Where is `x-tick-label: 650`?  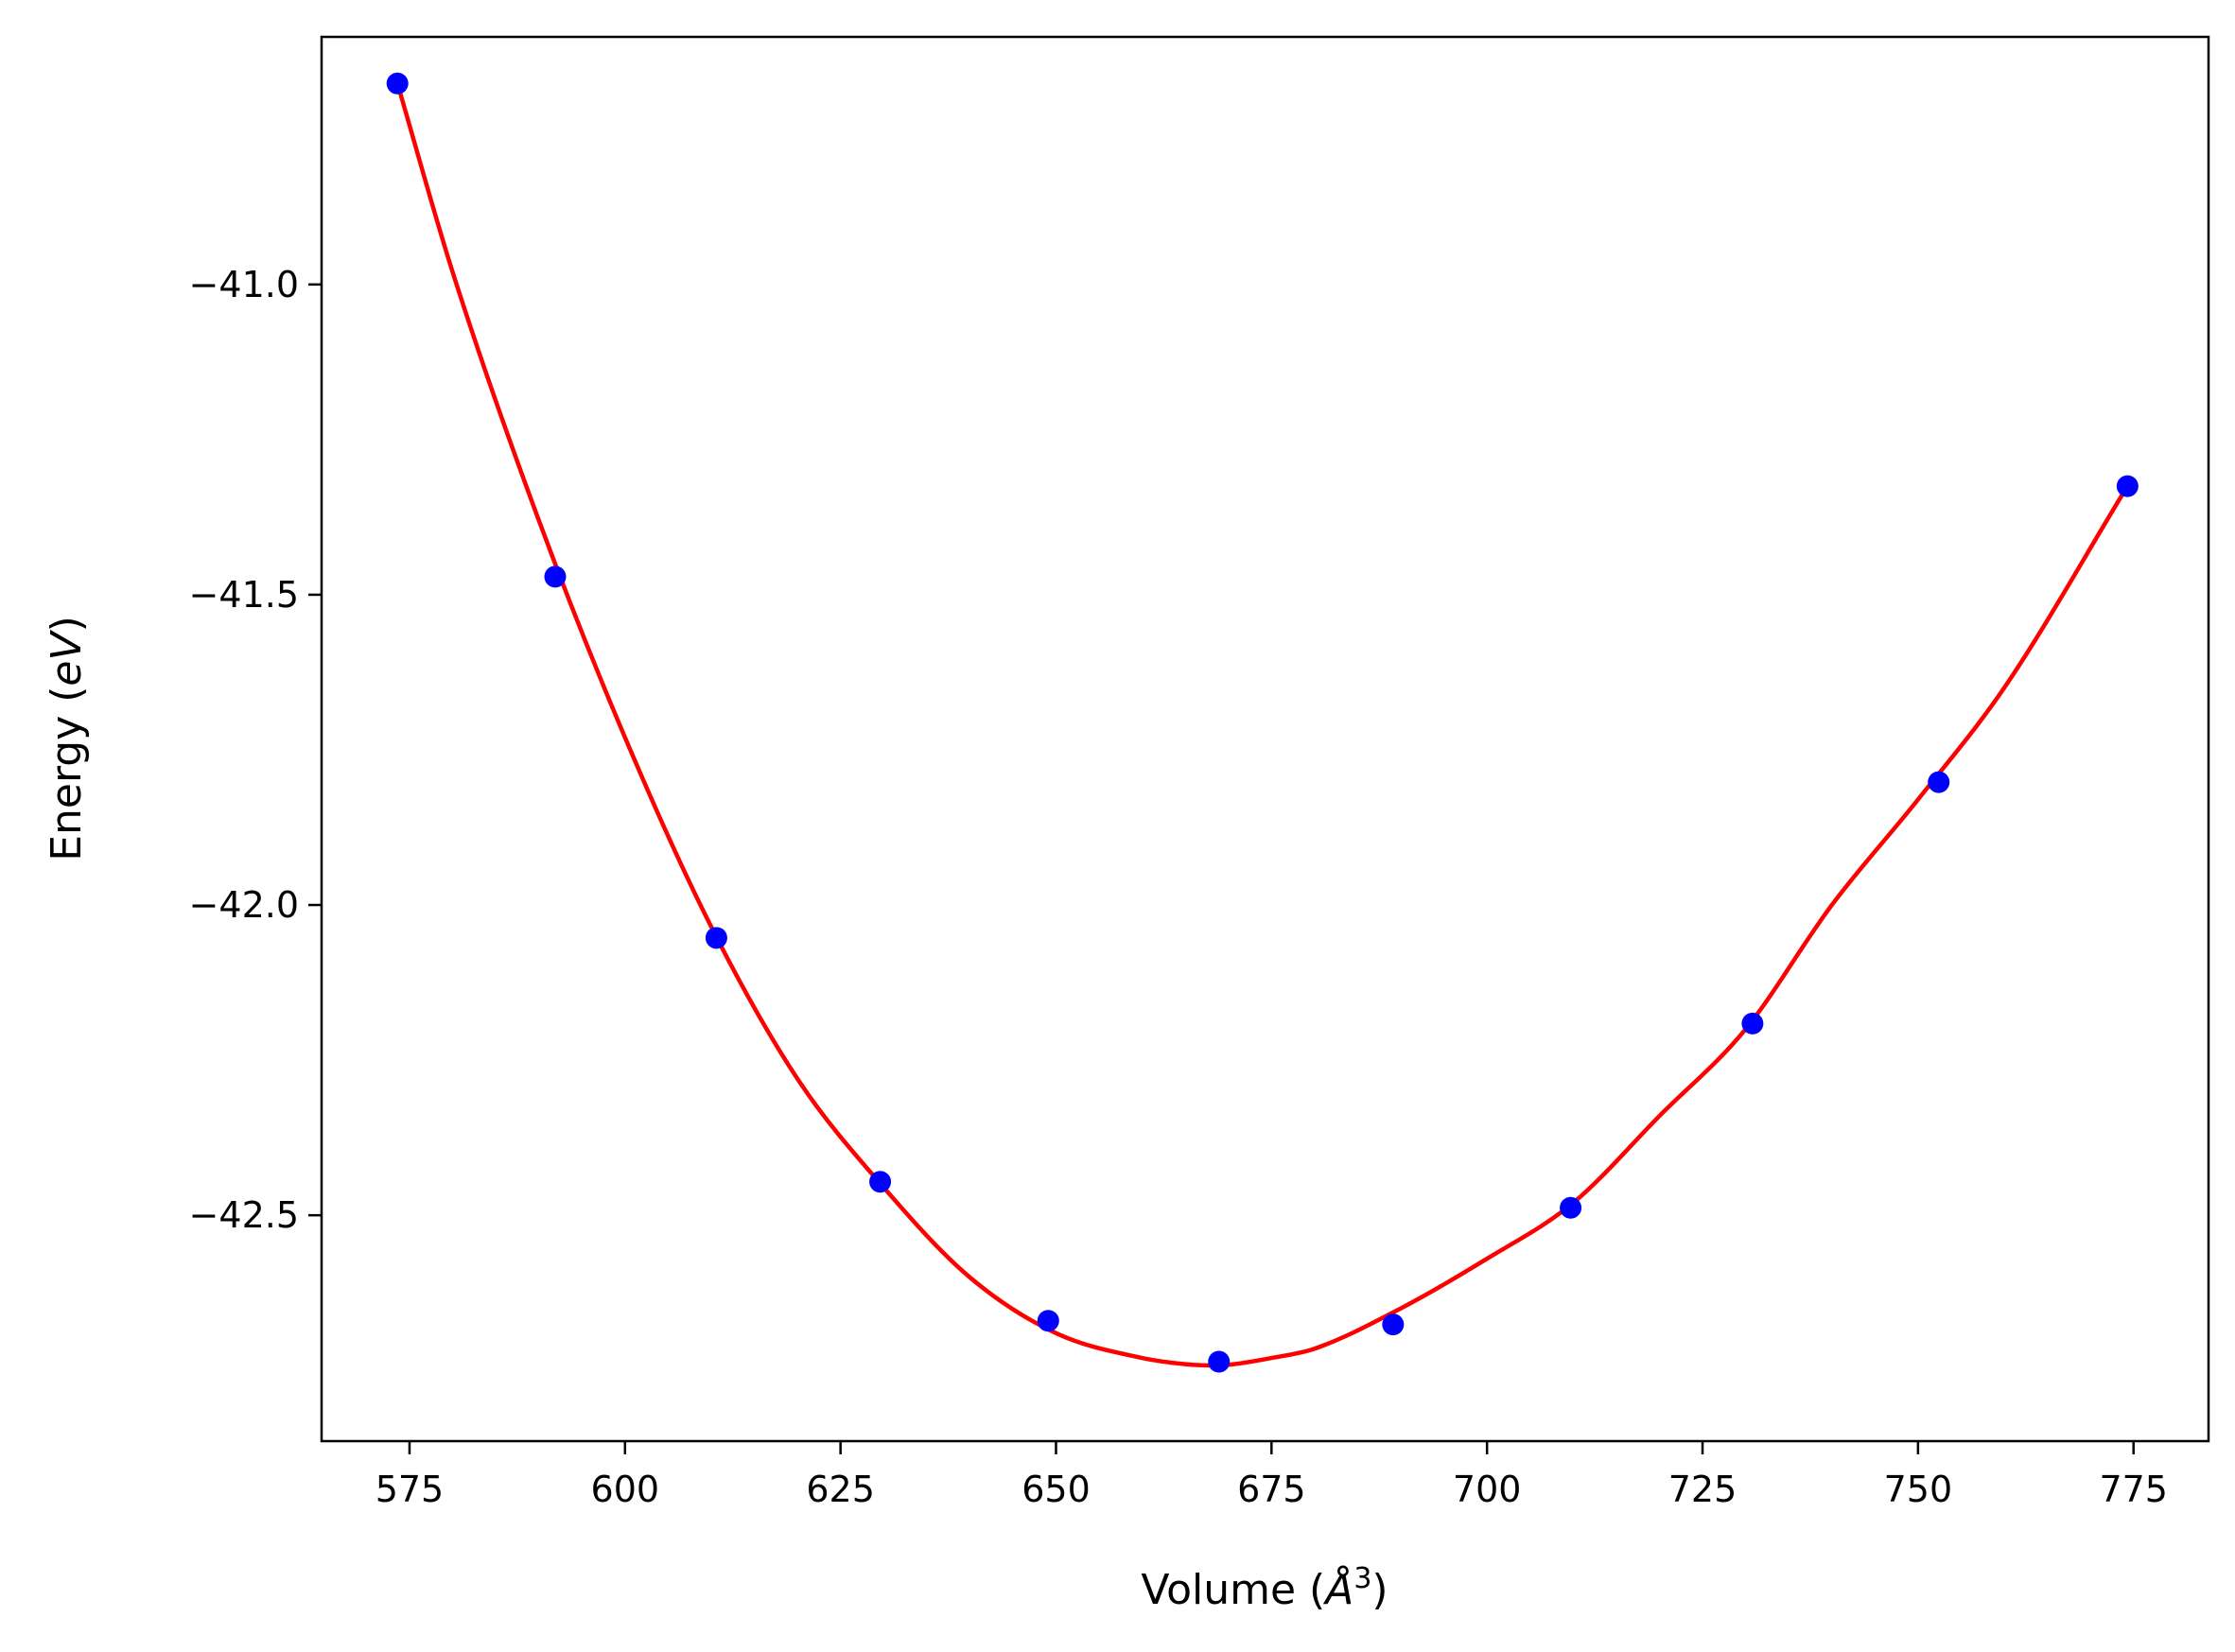 x-tick-label: 650 is located at coordinates (1056, 1490).